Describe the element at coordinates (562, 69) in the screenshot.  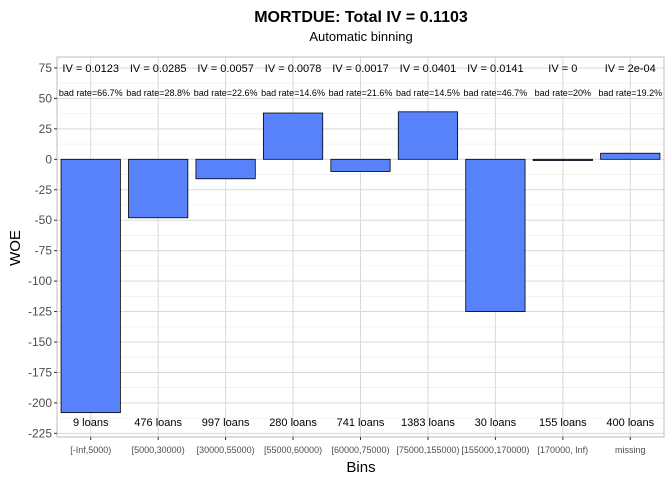
I see `iv-label: IV = 0` at that location.